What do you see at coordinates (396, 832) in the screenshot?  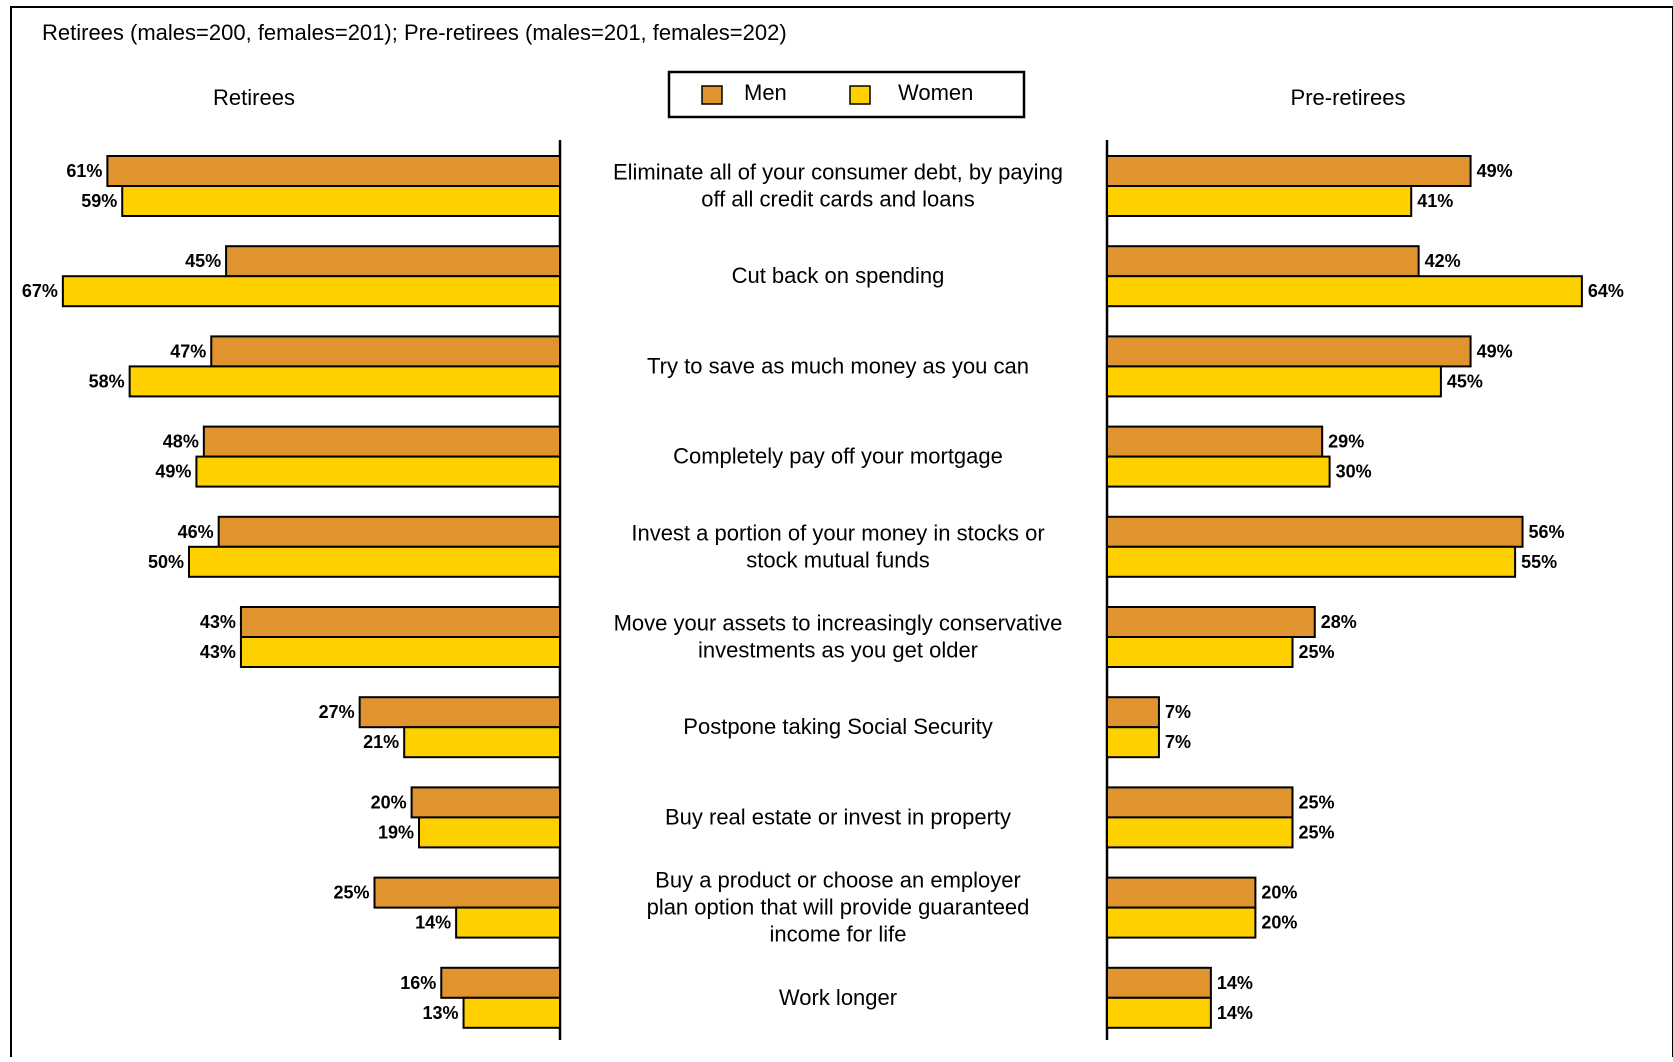 I see `retirees-women-value-label: 19%` at bounding box center [396, 832].